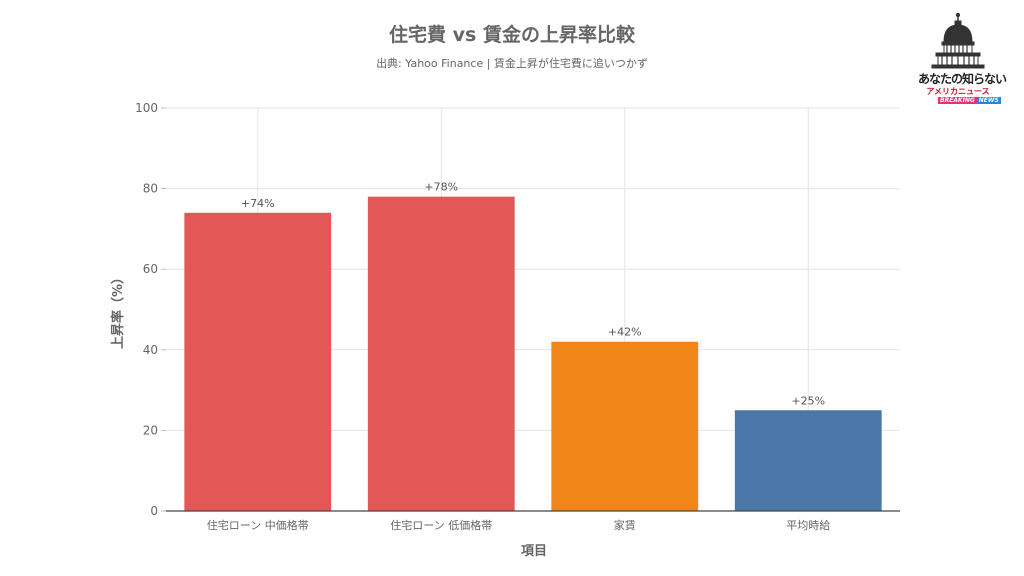 This screenshot has width=1024, height=576. I want to click on y-tick-label: 20, so click(150, 430).